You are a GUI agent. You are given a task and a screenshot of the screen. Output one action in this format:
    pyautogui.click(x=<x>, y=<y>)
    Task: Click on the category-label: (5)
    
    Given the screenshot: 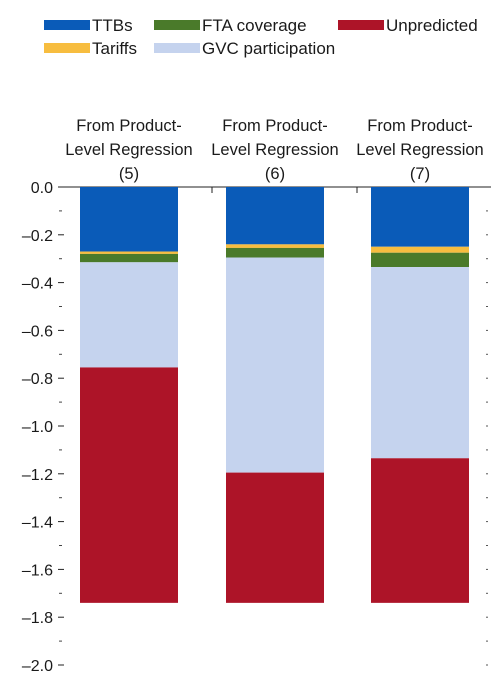 What is the action you would take?
    pyautogui.click(x=129, y=174)
    